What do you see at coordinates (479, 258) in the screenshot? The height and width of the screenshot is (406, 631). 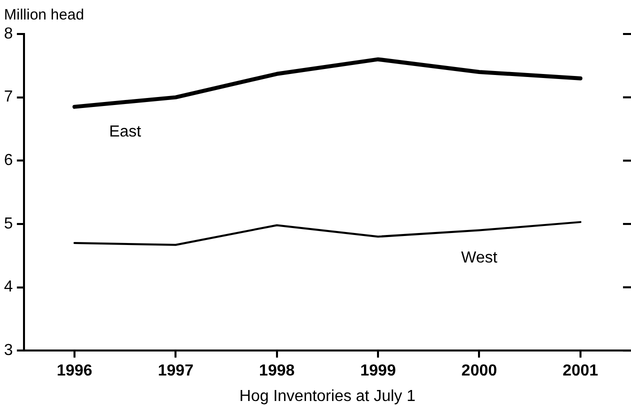 I see `series-label: West` at bounding box center [479, 258].